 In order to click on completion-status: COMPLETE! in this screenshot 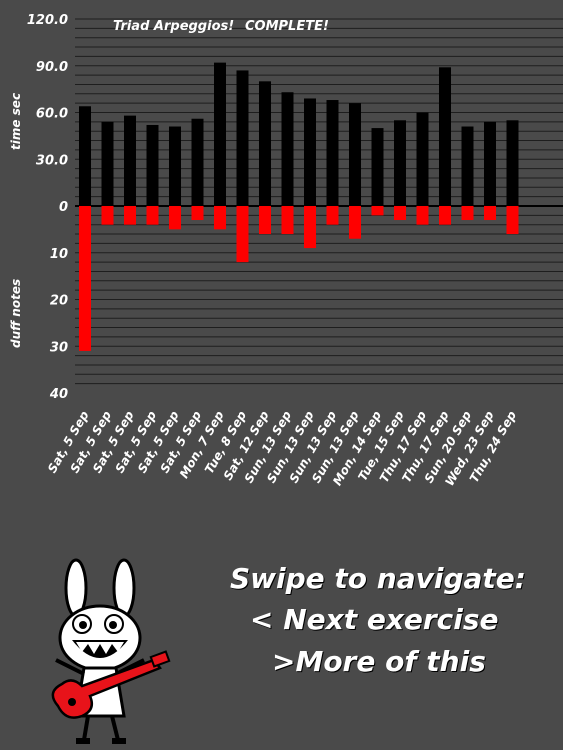, I will do `click(287, 26)`.